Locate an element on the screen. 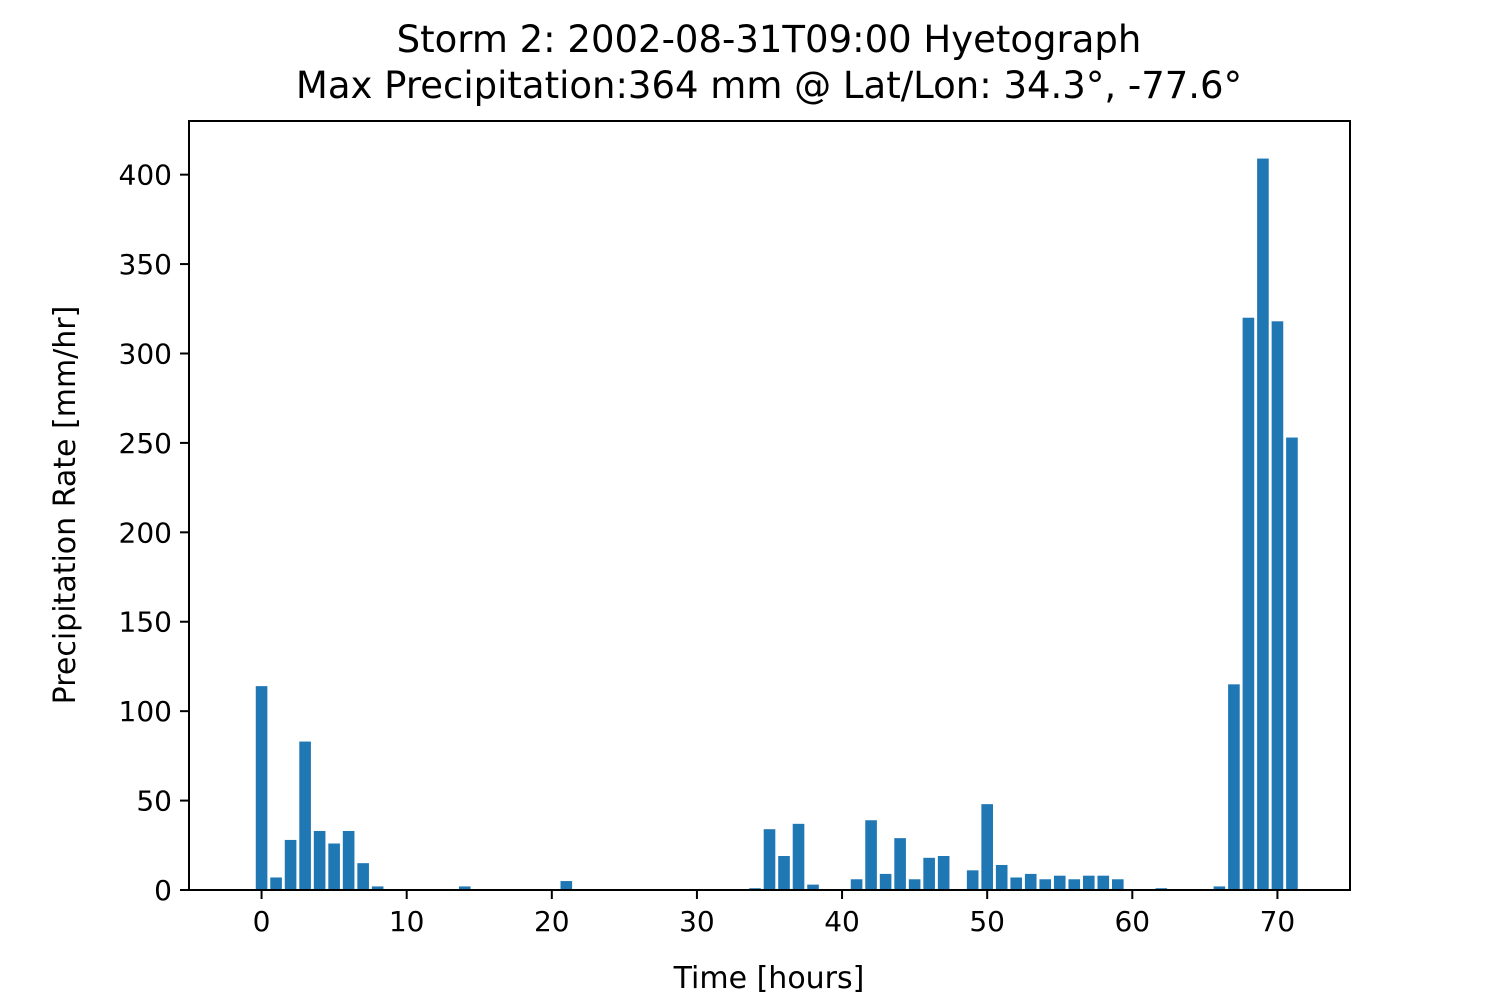  x-tick-label: 10 is located at coordinates (407, 921).